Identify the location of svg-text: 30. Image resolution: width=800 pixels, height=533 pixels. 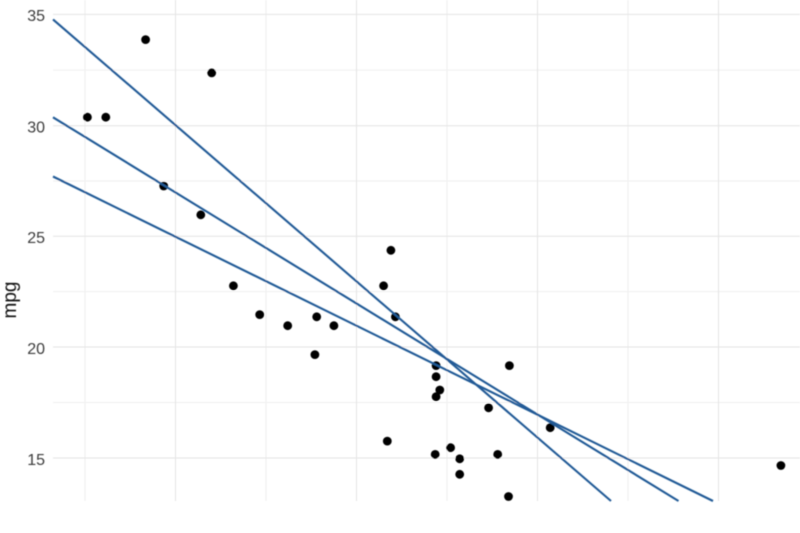
(36, 128).